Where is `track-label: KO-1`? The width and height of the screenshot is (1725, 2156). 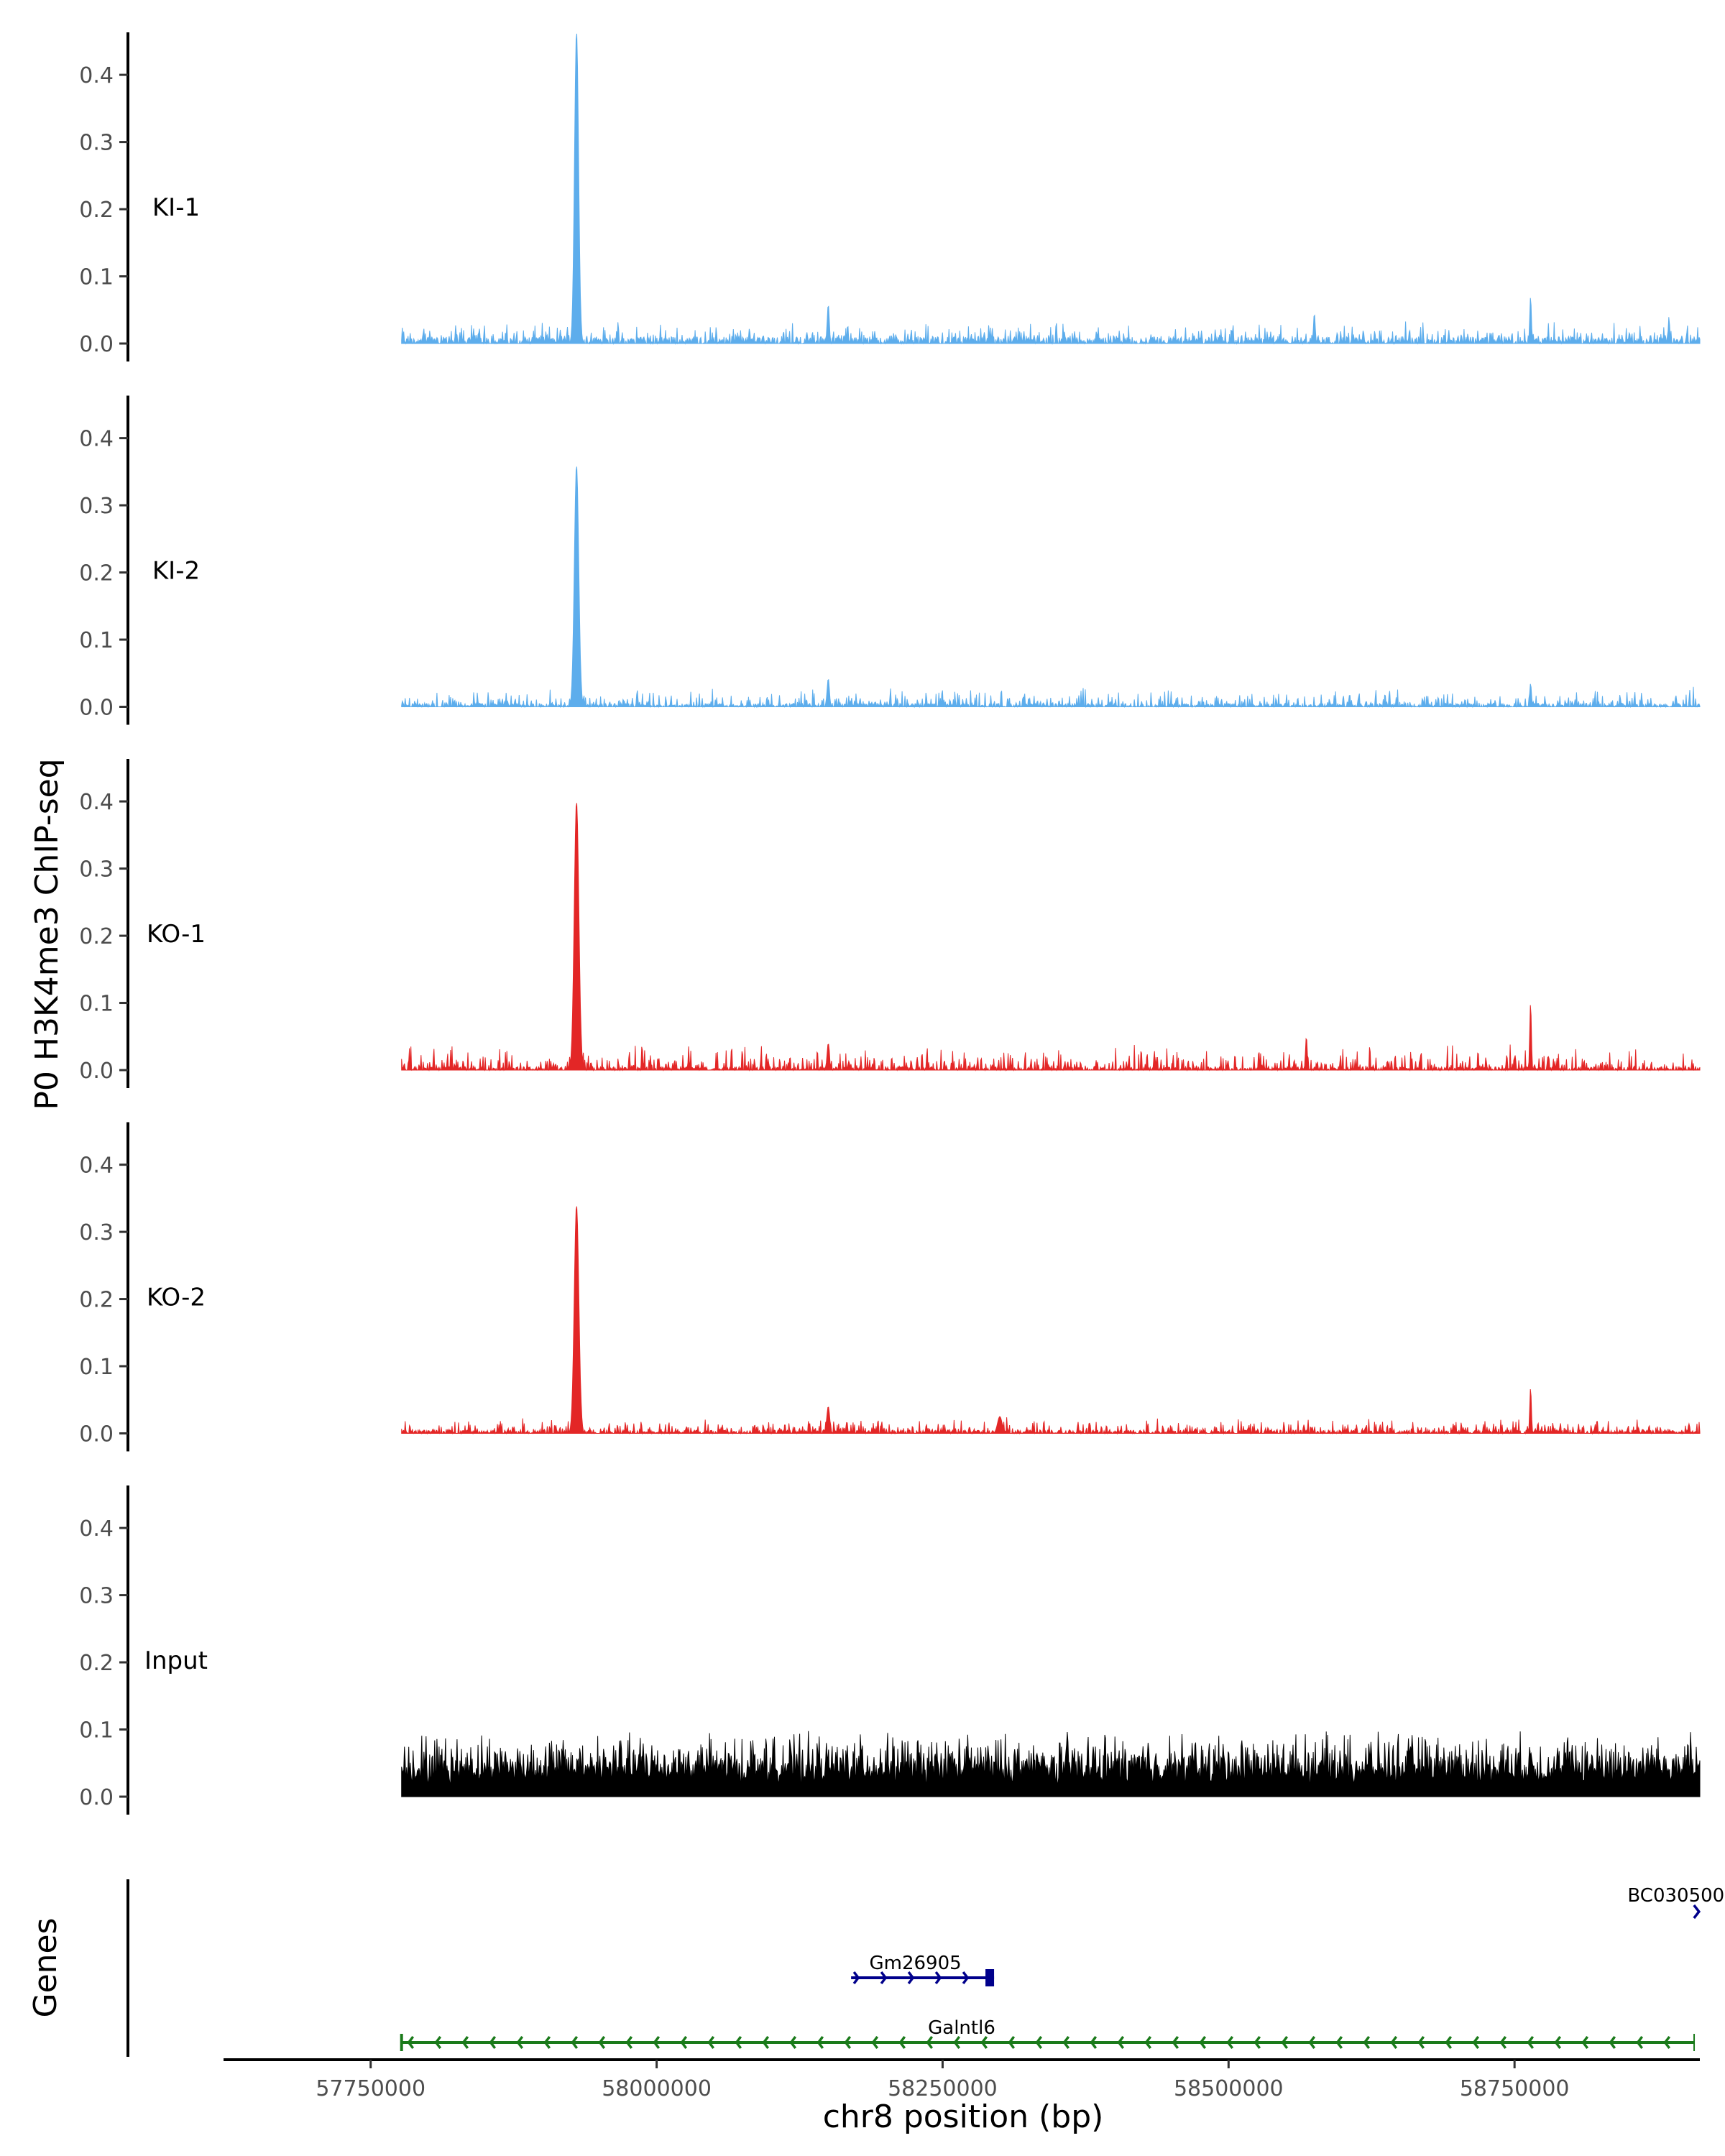 track-label: KO-1 is located at coordinates (176, 934).